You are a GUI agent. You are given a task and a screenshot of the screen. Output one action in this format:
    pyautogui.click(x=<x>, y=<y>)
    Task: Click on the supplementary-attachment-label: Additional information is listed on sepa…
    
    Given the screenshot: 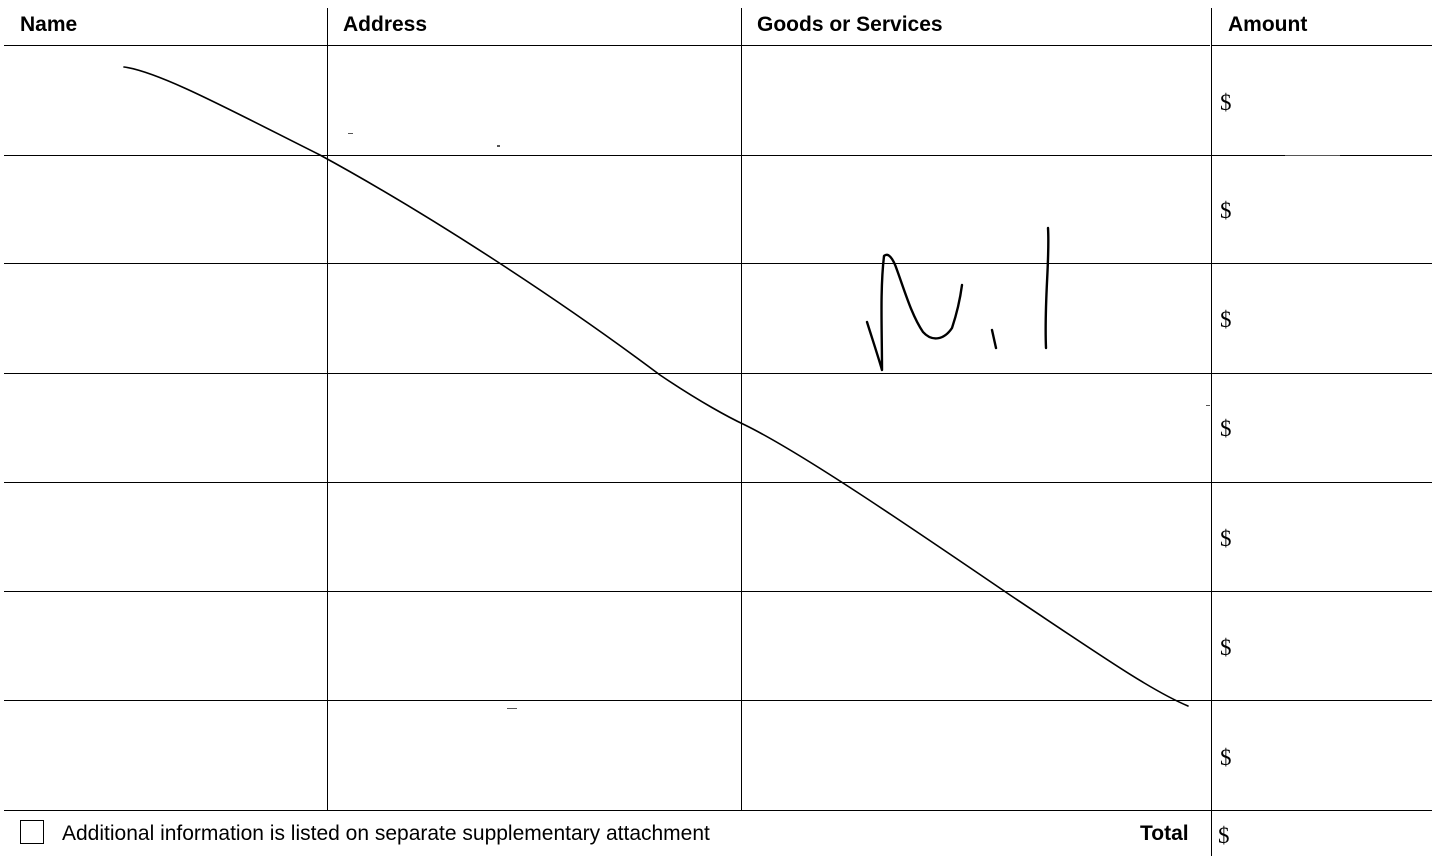 What is the action you would take?
    pyautogui.click(x=386, y=833)
    